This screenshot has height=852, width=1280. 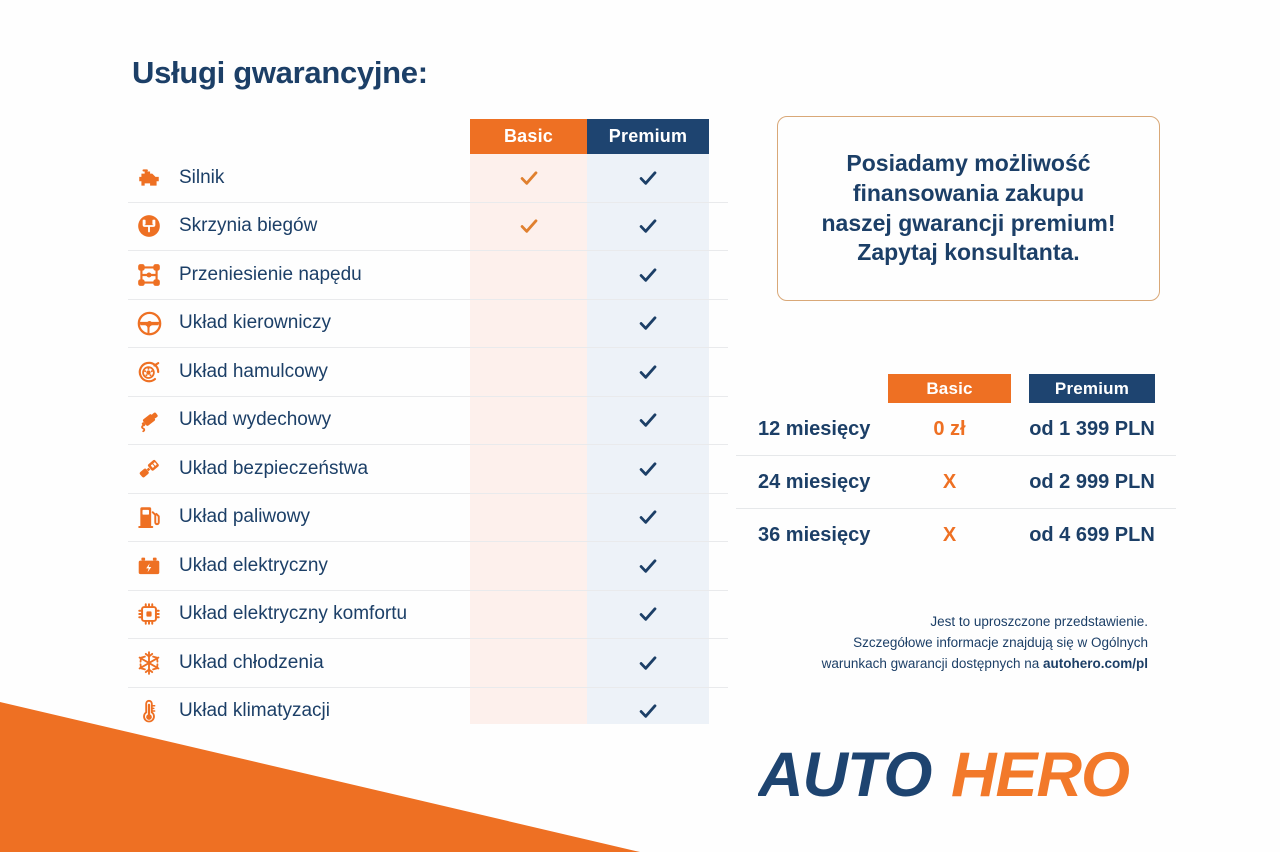 What do you see at coordinates (1092, 429) in the screenshot?
I see `pricing-premium-value: od 1 399 PLN` at bounding box center [1092, 429].